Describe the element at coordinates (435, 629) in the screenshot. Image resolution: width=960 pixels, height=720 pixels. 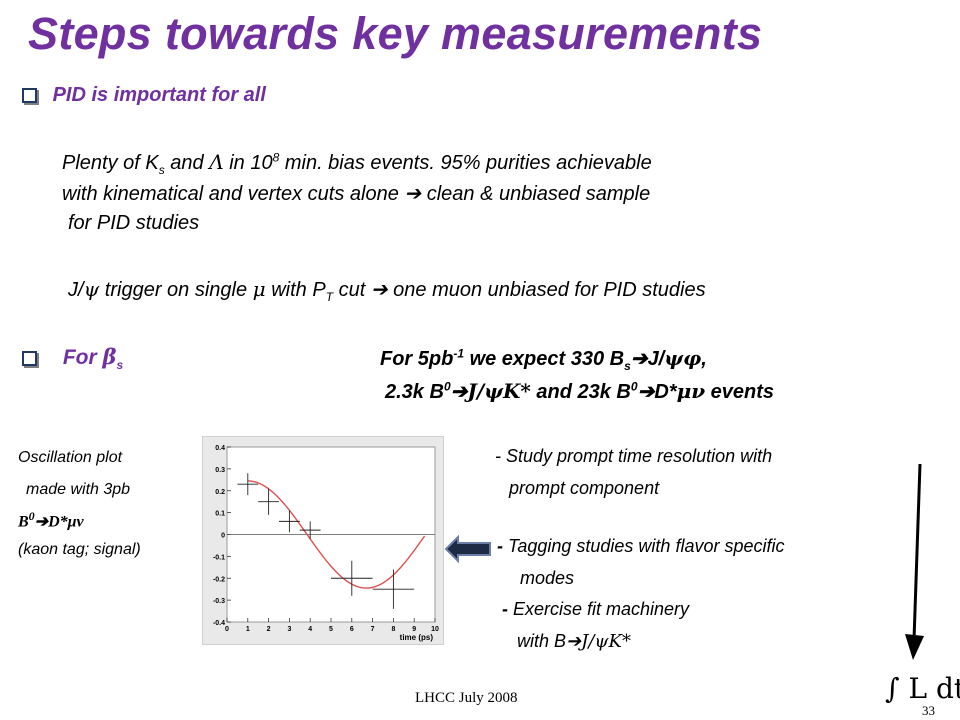
I see `x-tick-label: 10` at that location.